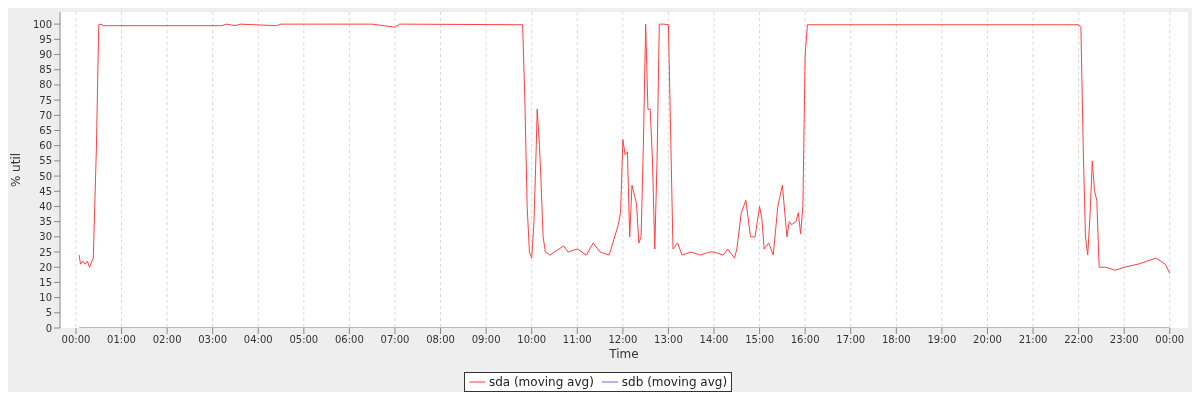 The width and height of the screenshot is (1200, 400). Describe the element at coordinates (805, 340) in the screenshot. I see `x-tick-label: 16:00` at that location.